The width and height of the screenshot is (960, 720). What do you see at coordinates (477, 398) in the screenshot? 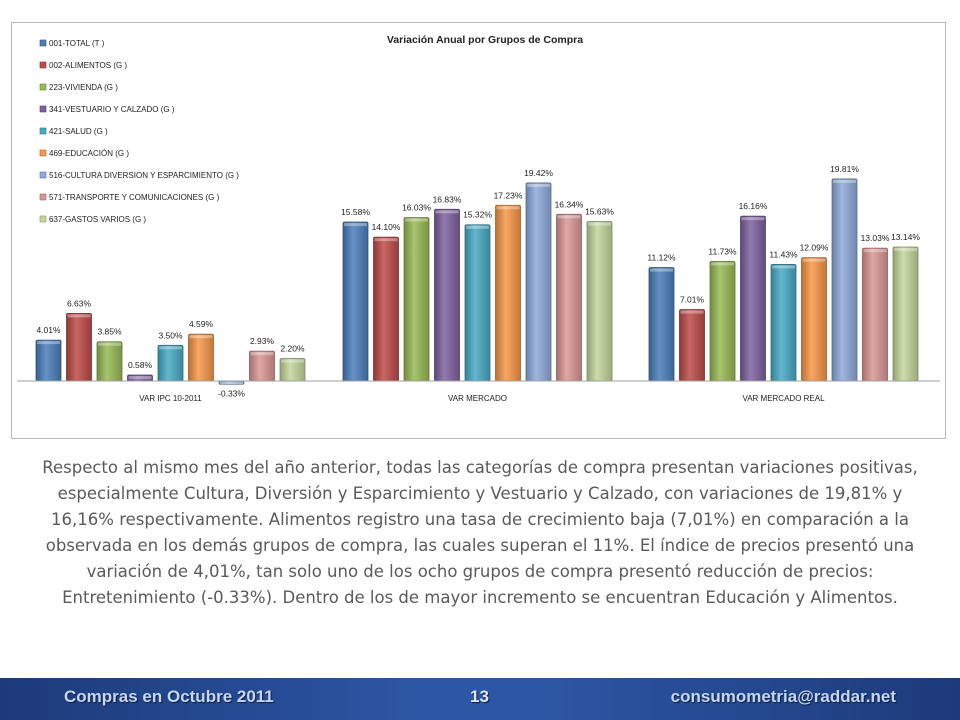
I see `x-tick-label: VAR MERCADO` at bounding box center [477, 398].